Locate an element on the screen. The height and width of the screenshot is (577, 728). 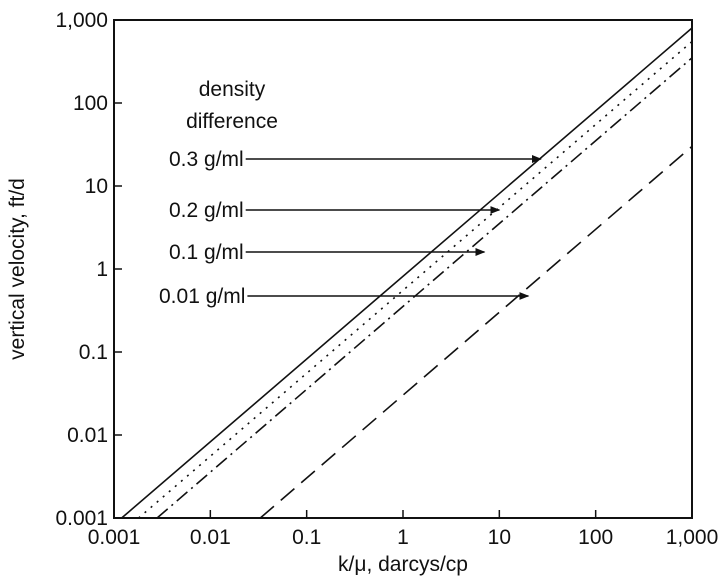
y-tick-label: 1 is located at coordinates (102, 269).